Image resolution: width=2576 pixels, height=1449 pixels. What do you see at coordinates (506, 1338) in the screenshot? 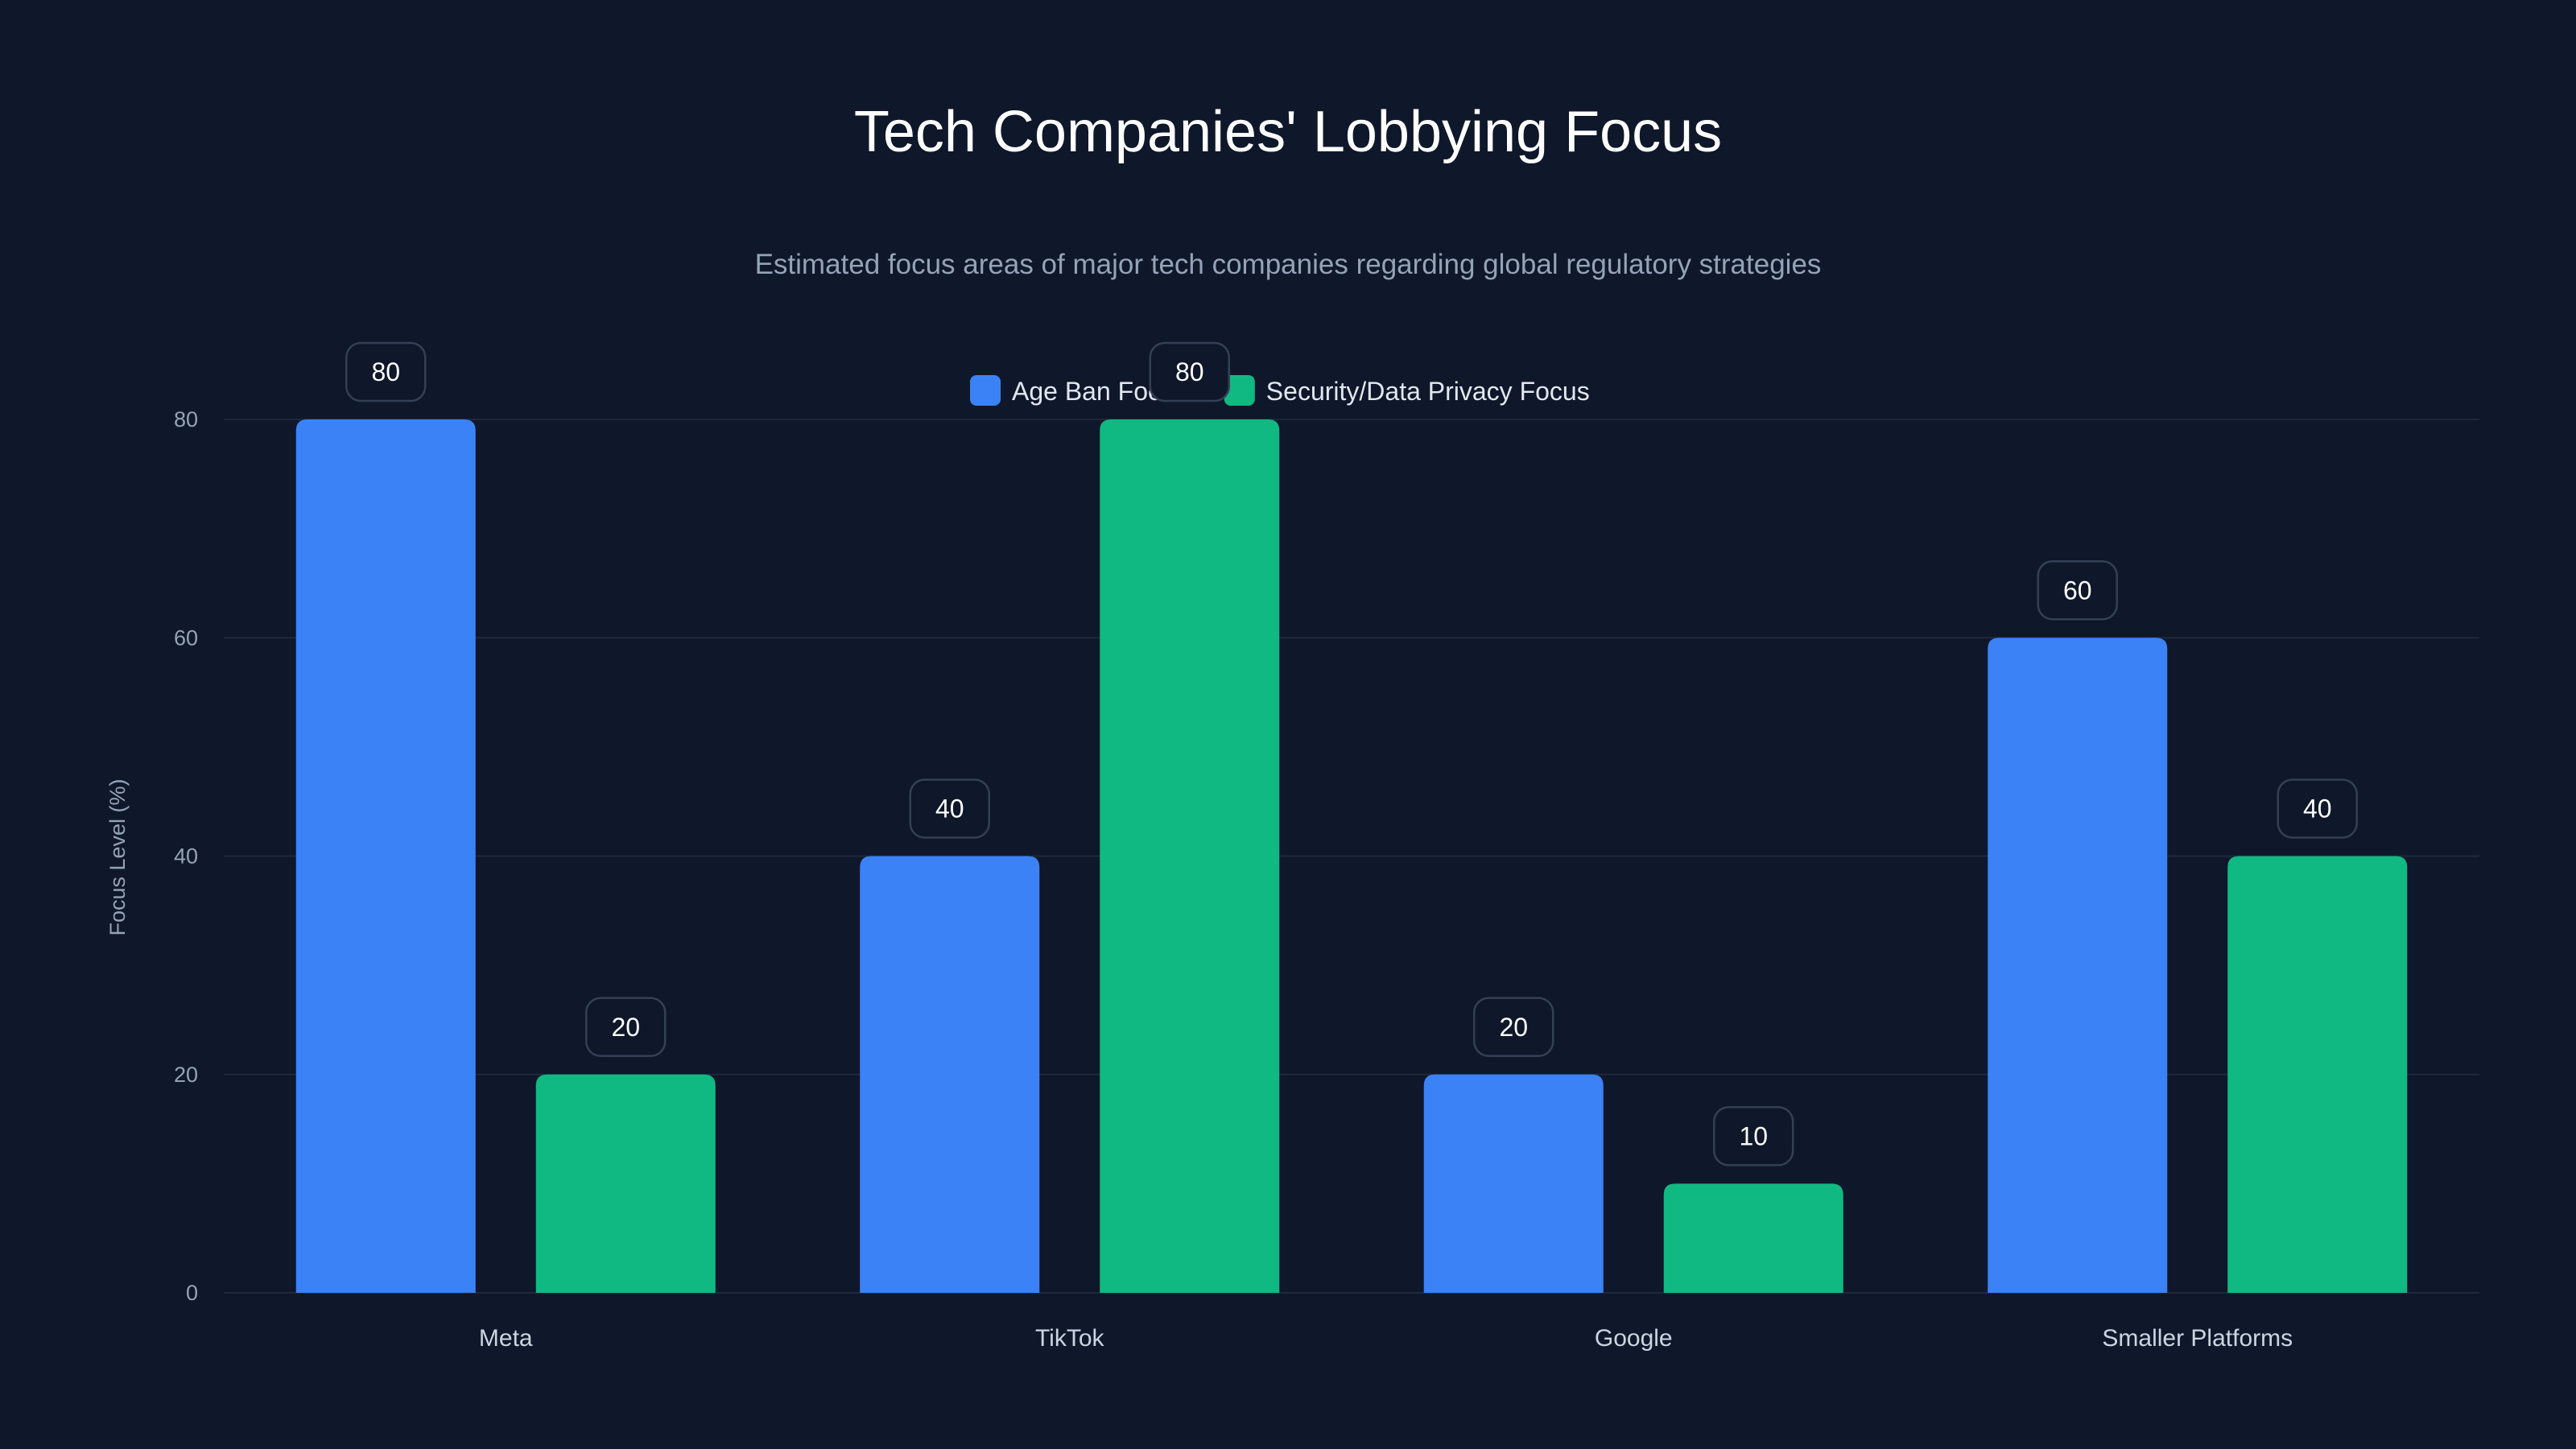
I see `x-tick-label: Meta` at bounding box center [506, 1338].